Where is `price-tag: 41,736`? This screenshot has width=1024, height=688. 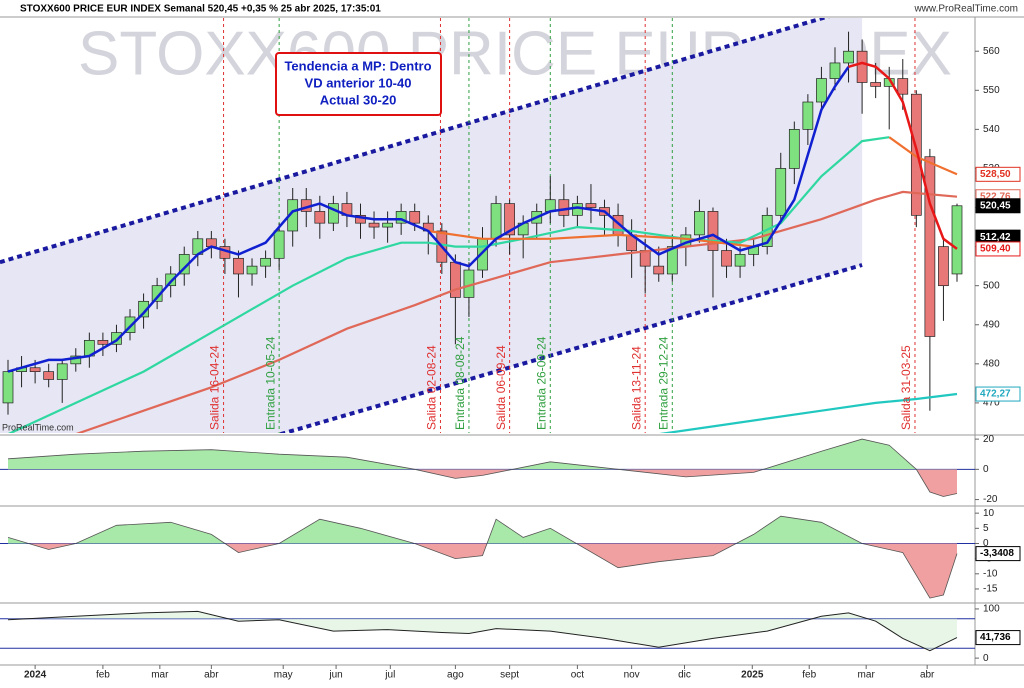 price-tag: 41,736 is located at coordinates (995, 637).